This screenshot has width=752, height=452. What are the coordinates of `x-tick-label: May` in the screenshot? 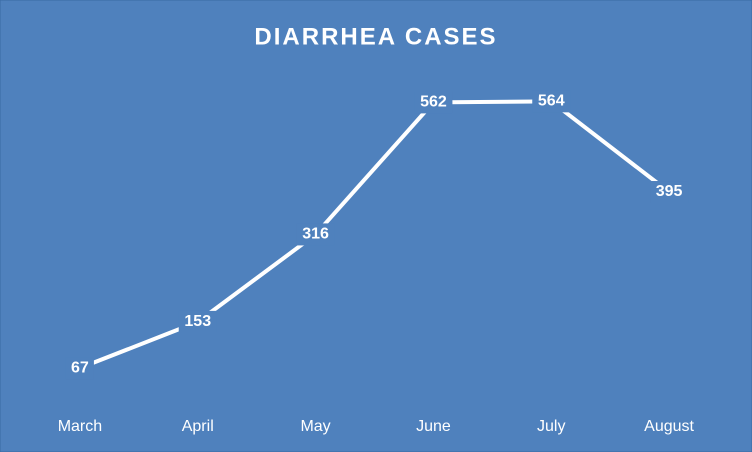 It's located at (315, 426).